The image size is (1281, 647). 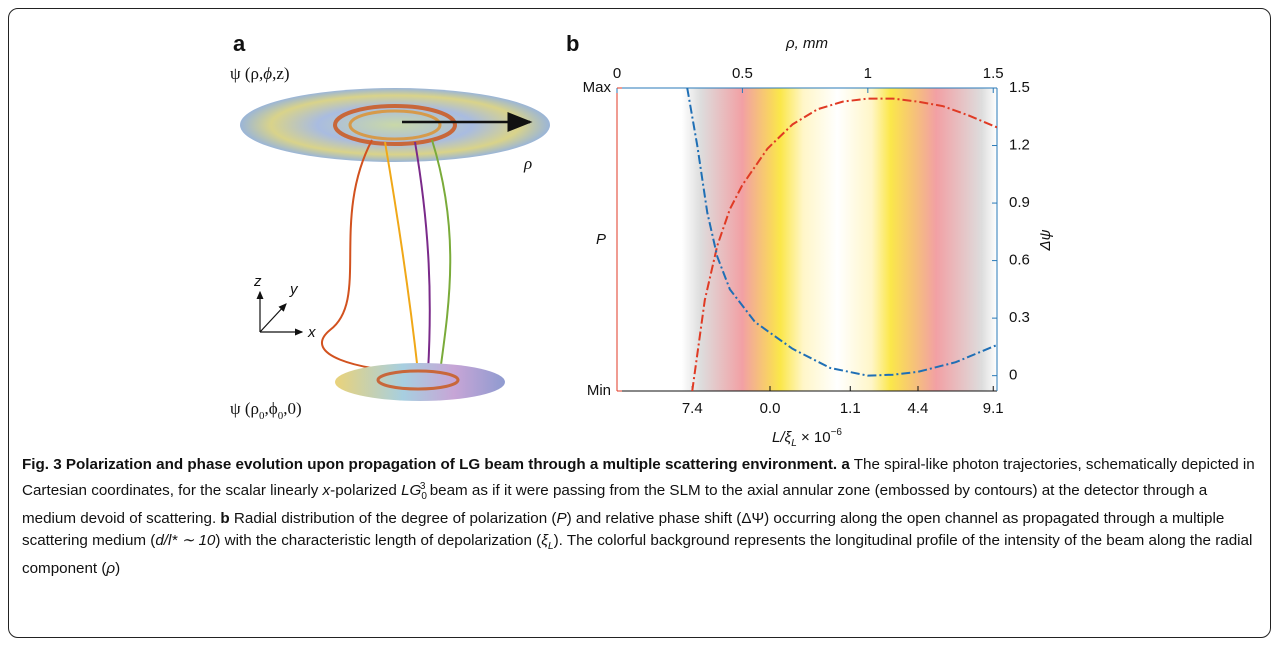 I want to click on caption-text: 0, so click(x=424, y=497).